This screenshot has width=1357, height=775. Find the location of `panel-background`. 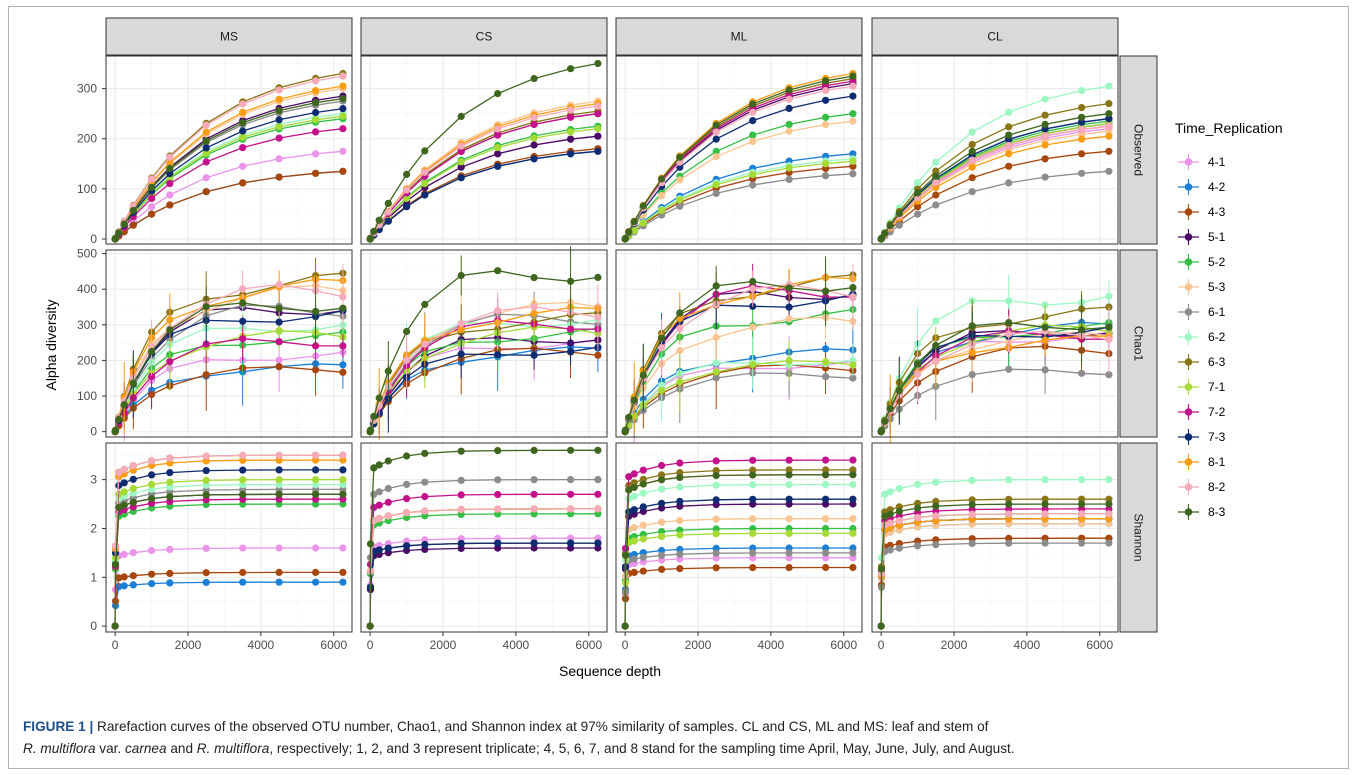

panel-background is located at coordinates (229, 537).